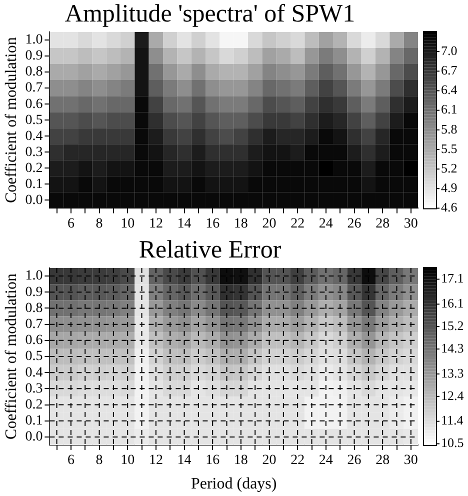  Describe the element at coordinates (452, 326) in the screenshot. I see `color-bar-label: 15.2` at that location.